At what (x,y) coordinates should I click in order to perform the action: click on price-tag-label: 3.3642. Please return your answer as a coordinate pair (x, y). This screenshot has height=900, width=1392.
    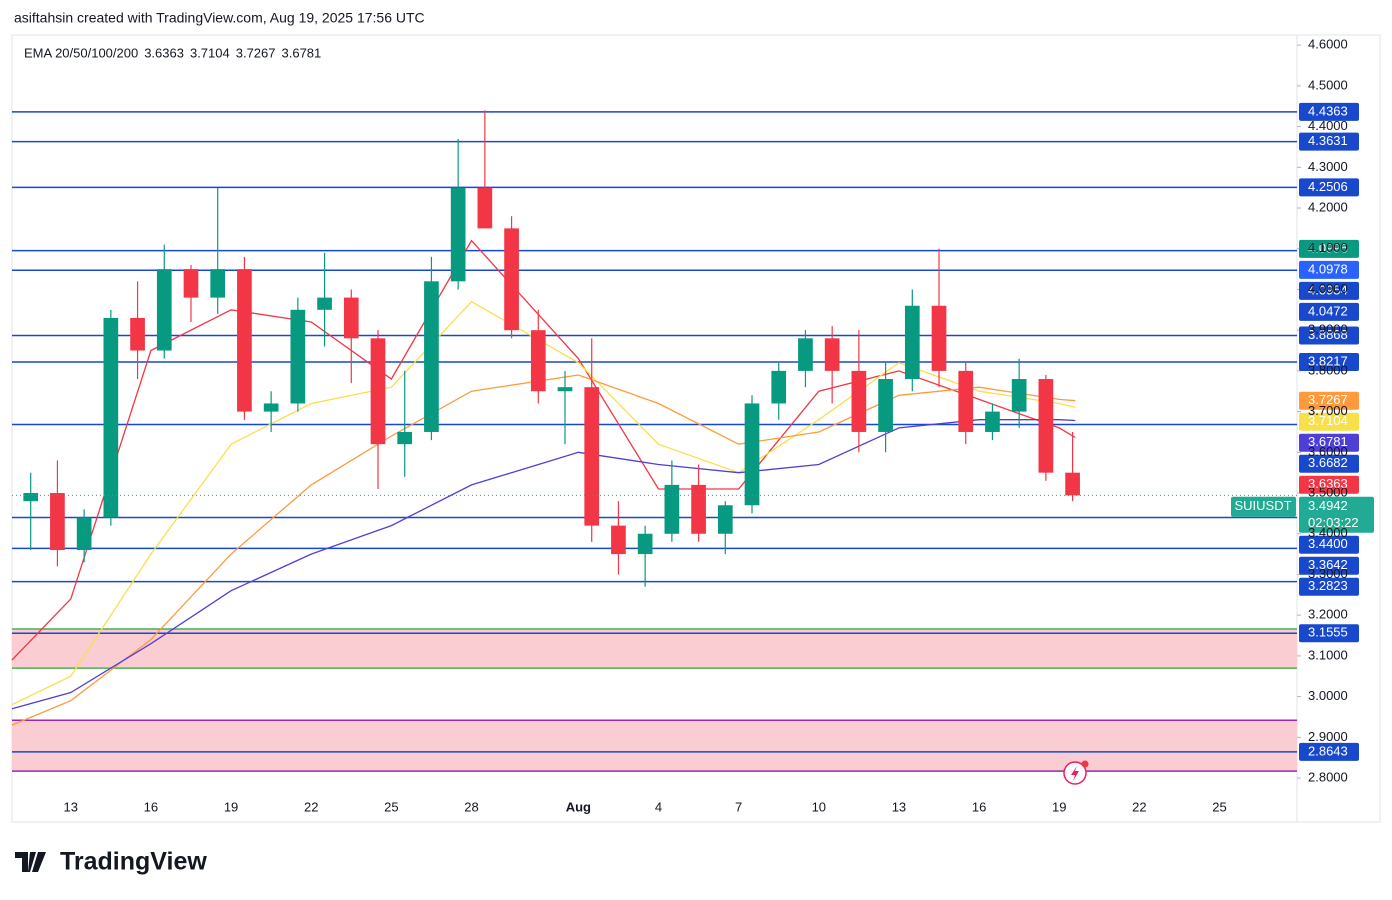
    Looking at the image, I should click on (1328, 564).